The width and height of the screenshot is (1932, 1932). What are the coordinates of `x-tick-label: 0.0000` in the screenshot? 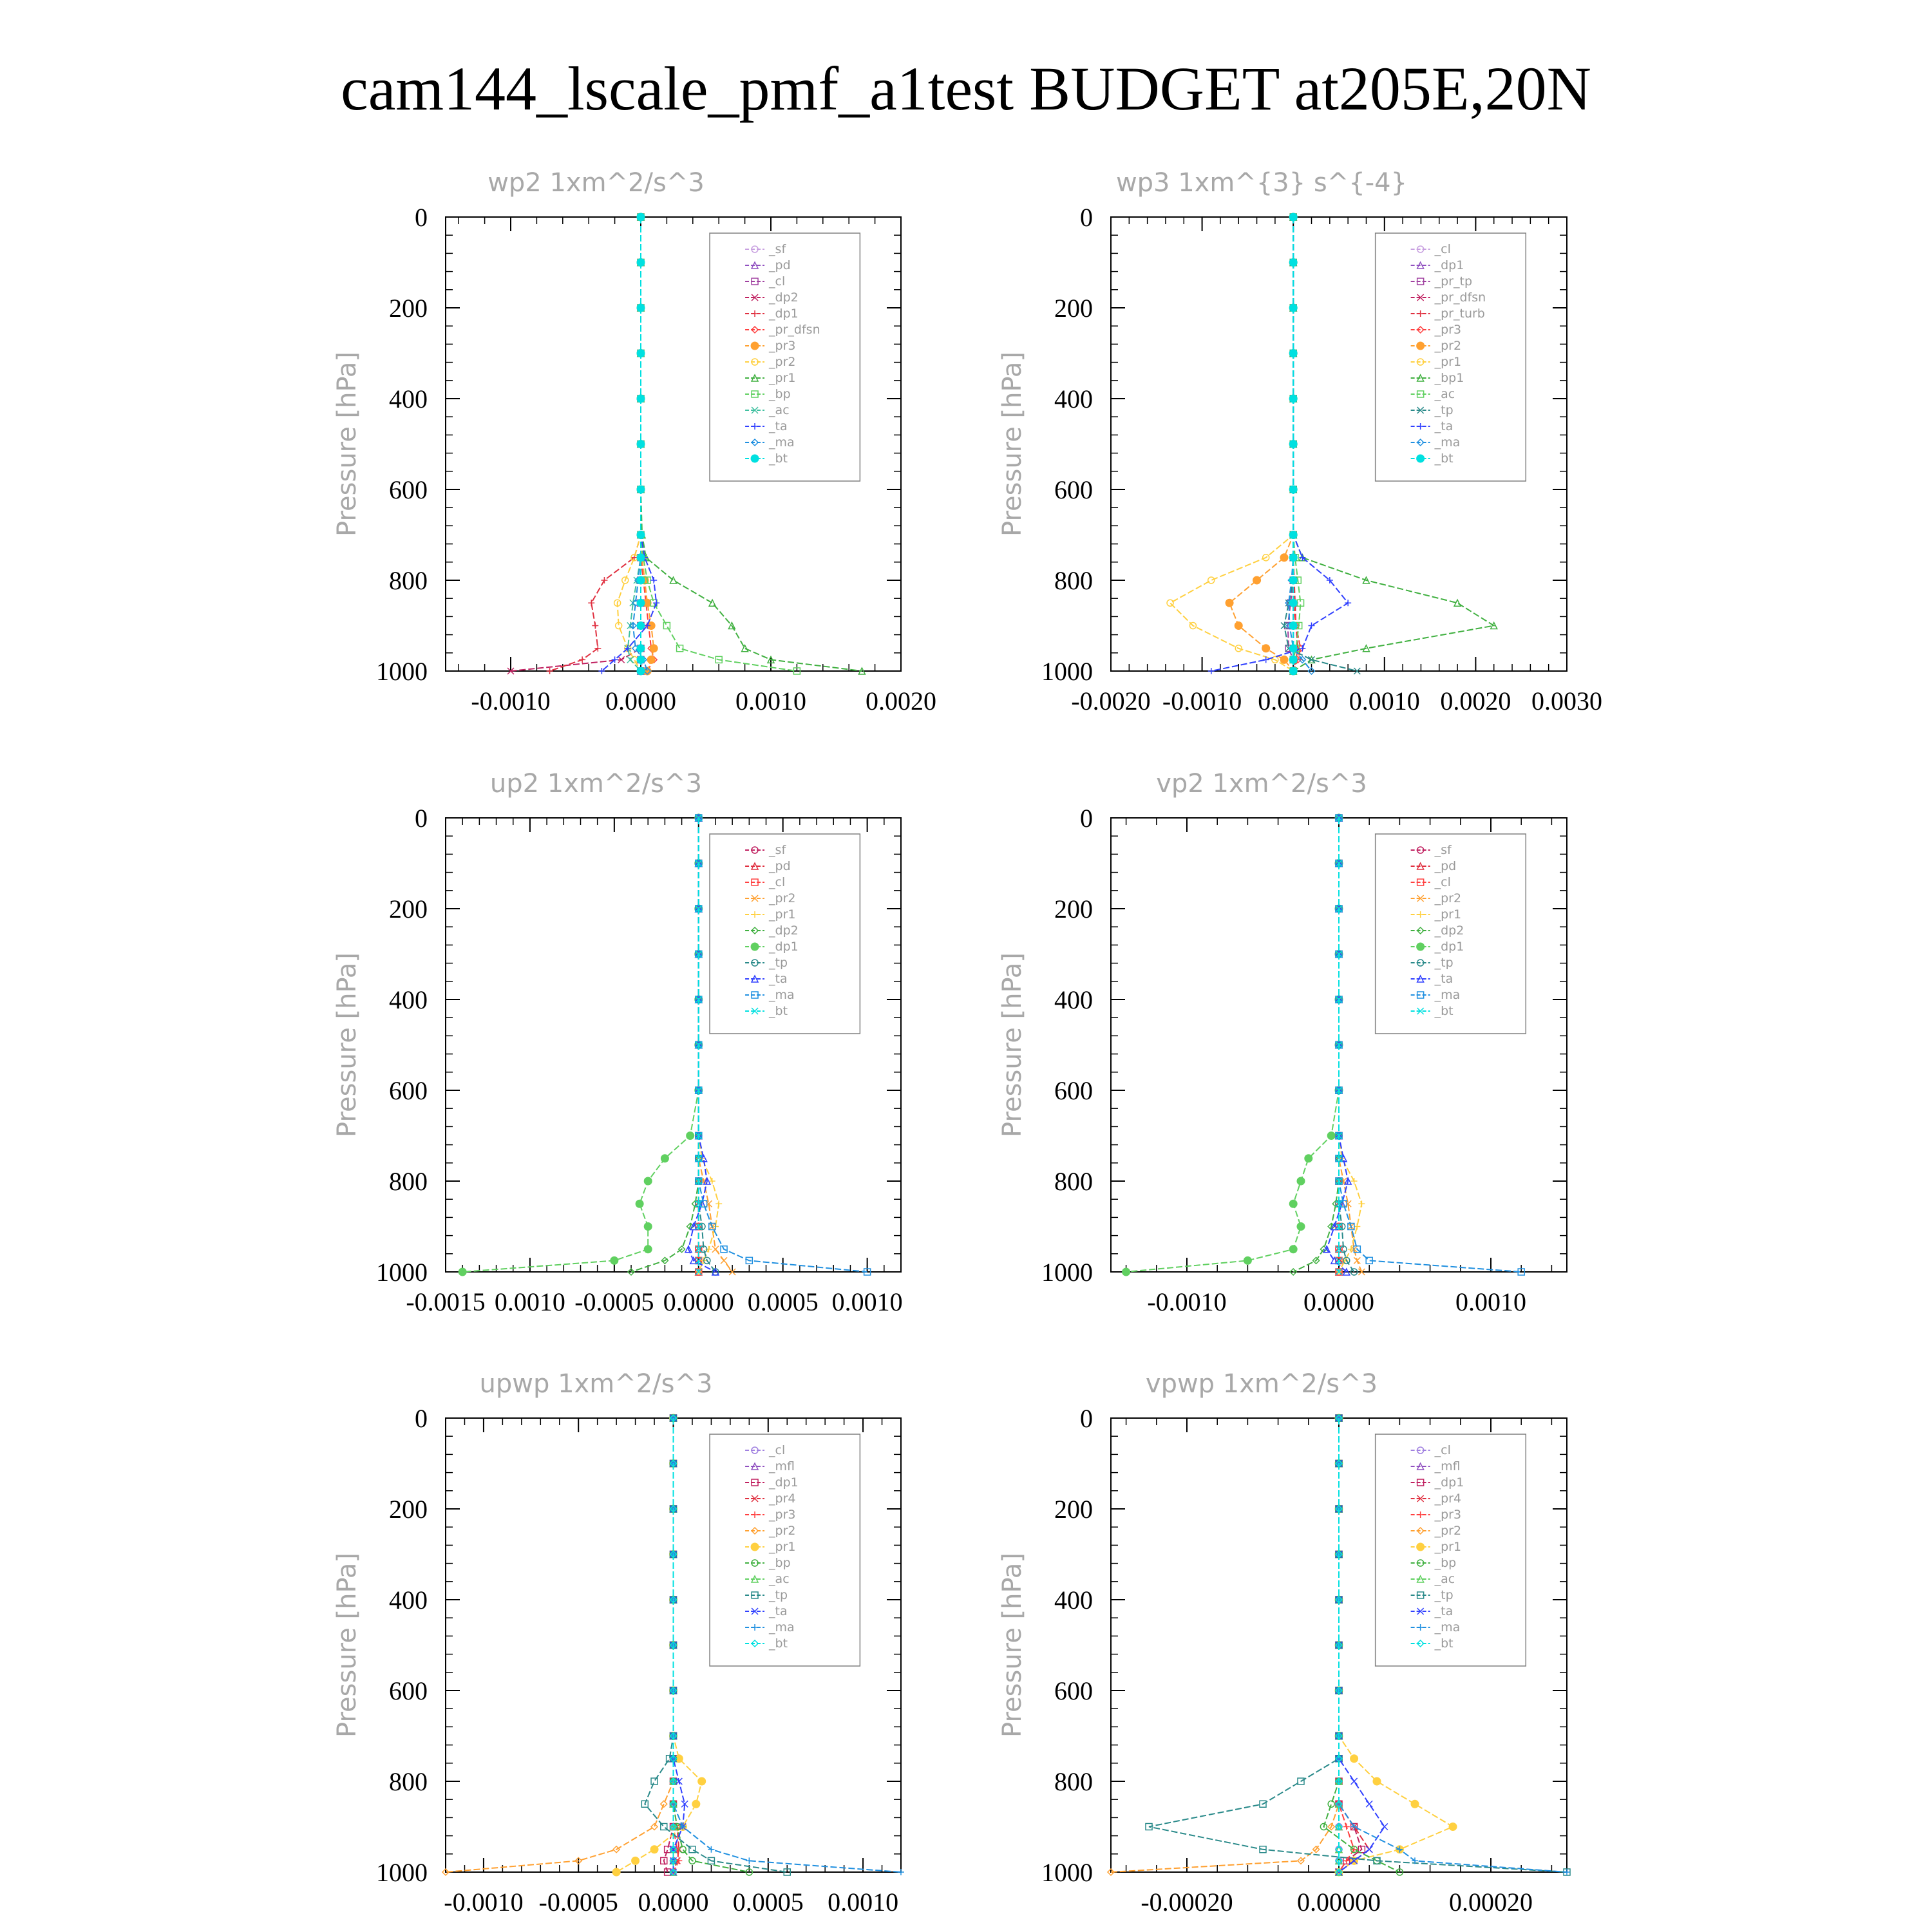 It's located at (1339, 1301).